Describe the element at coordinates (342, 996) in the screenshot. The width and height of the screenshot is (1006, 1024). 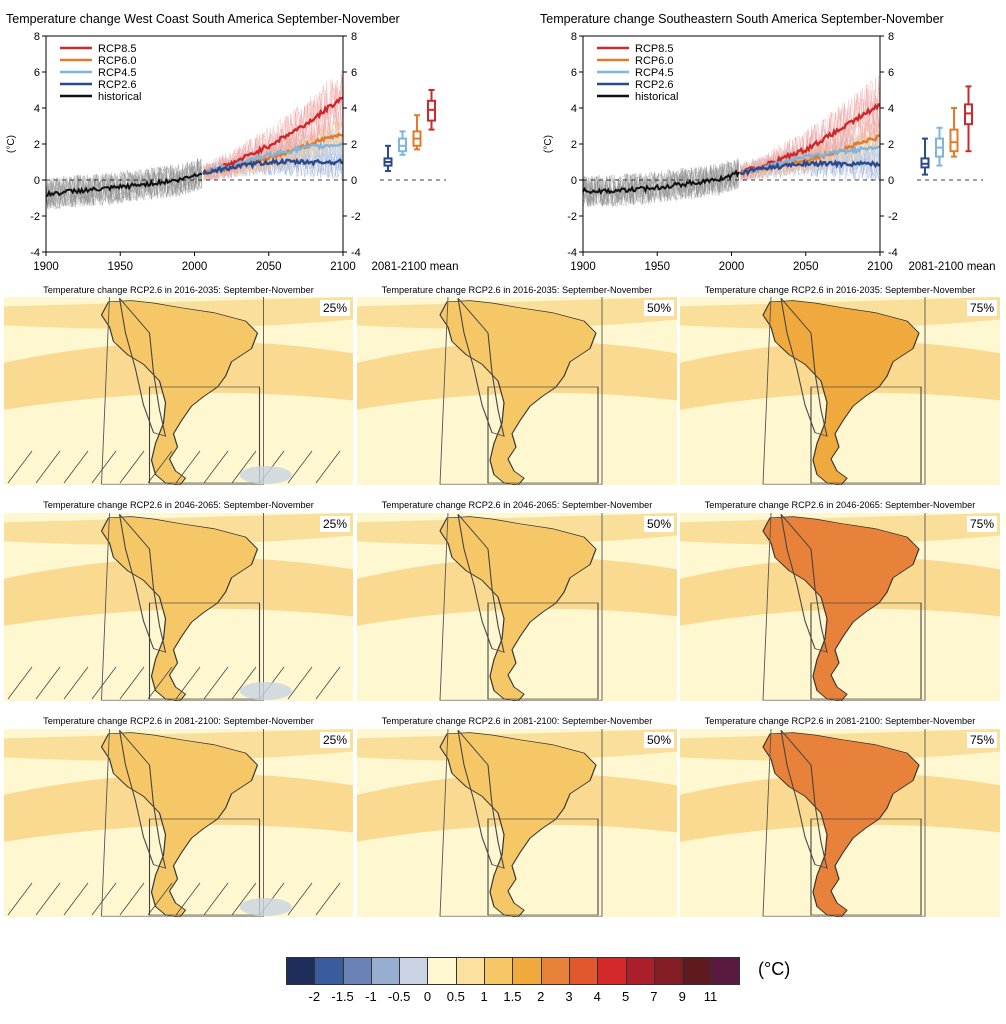
I see `colorbar-tick-label: -1.5` at that location.